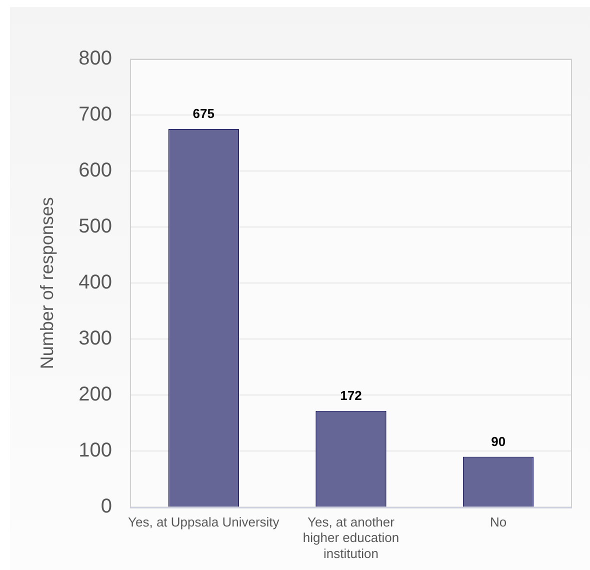 This screenshot has height=570, width=590. Describe the element at coordinates (498, 522) in the screenshot. I see `x-tick-label: No` at that location.